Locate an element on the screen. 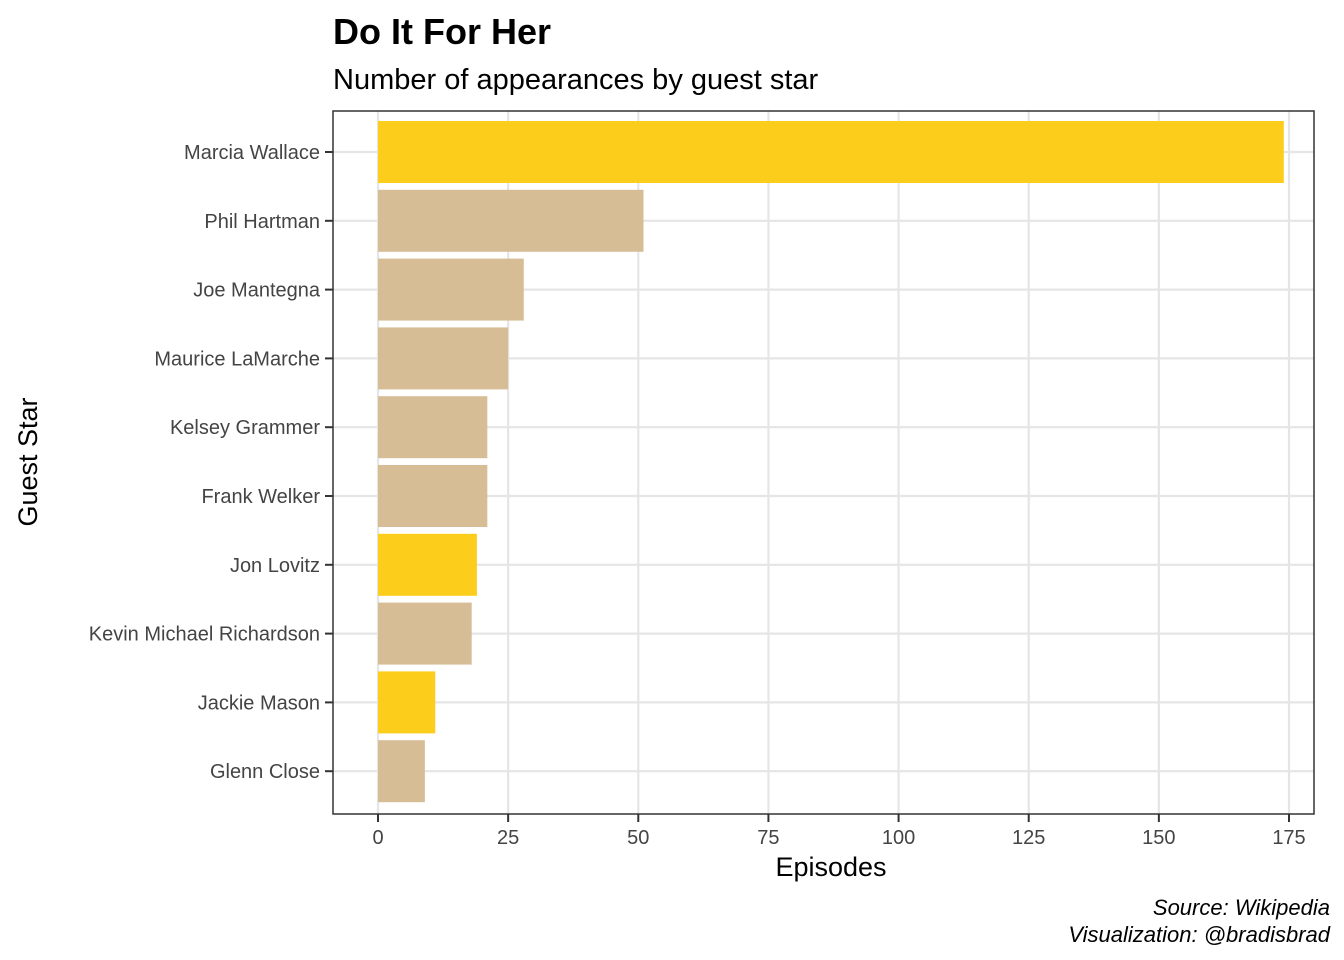 This screenshot has height=960, width=1344. y-tick-label: Kelsey Grammer is located at coordinates (245, 428).